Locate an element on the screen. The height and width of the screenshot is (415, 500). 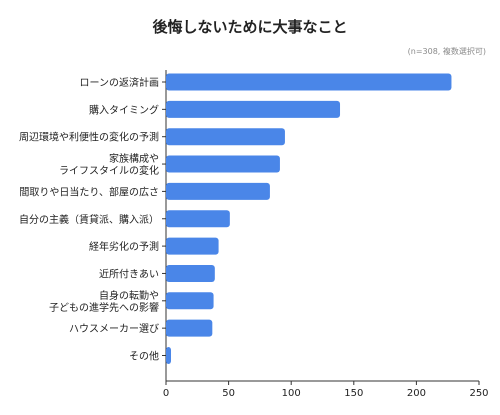
category-label: 周辺環境や利便性の変化の予測 is located at coordinates (89, 137).